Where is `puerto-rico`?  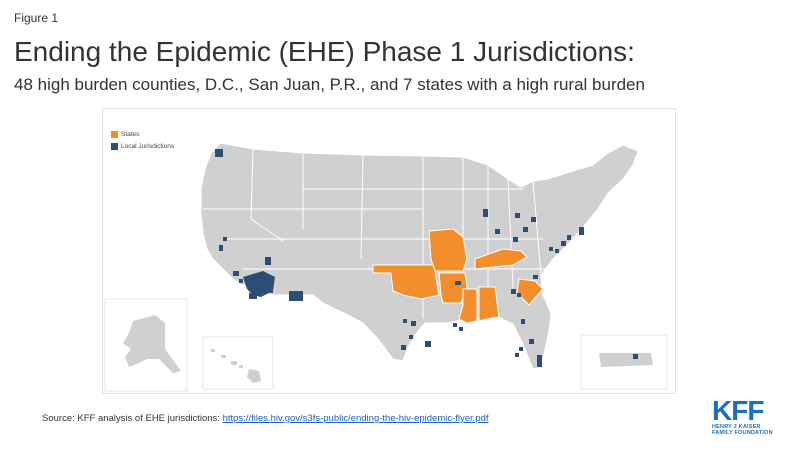 puerto-rico is located at coordinates (626, 360).